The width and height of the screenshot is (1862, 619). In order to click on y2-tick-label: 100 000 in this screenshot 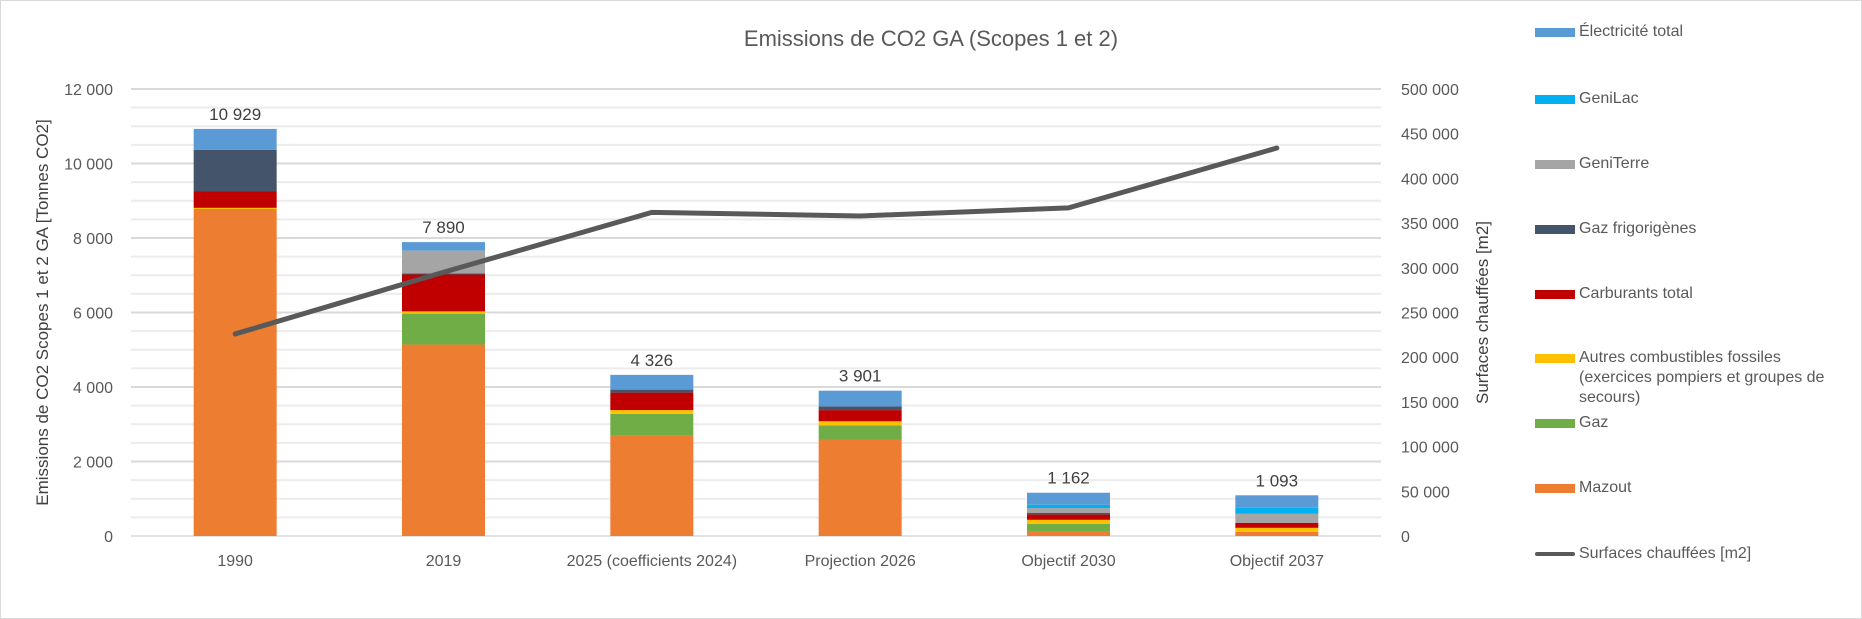, I will do `click(1430, 448)`.